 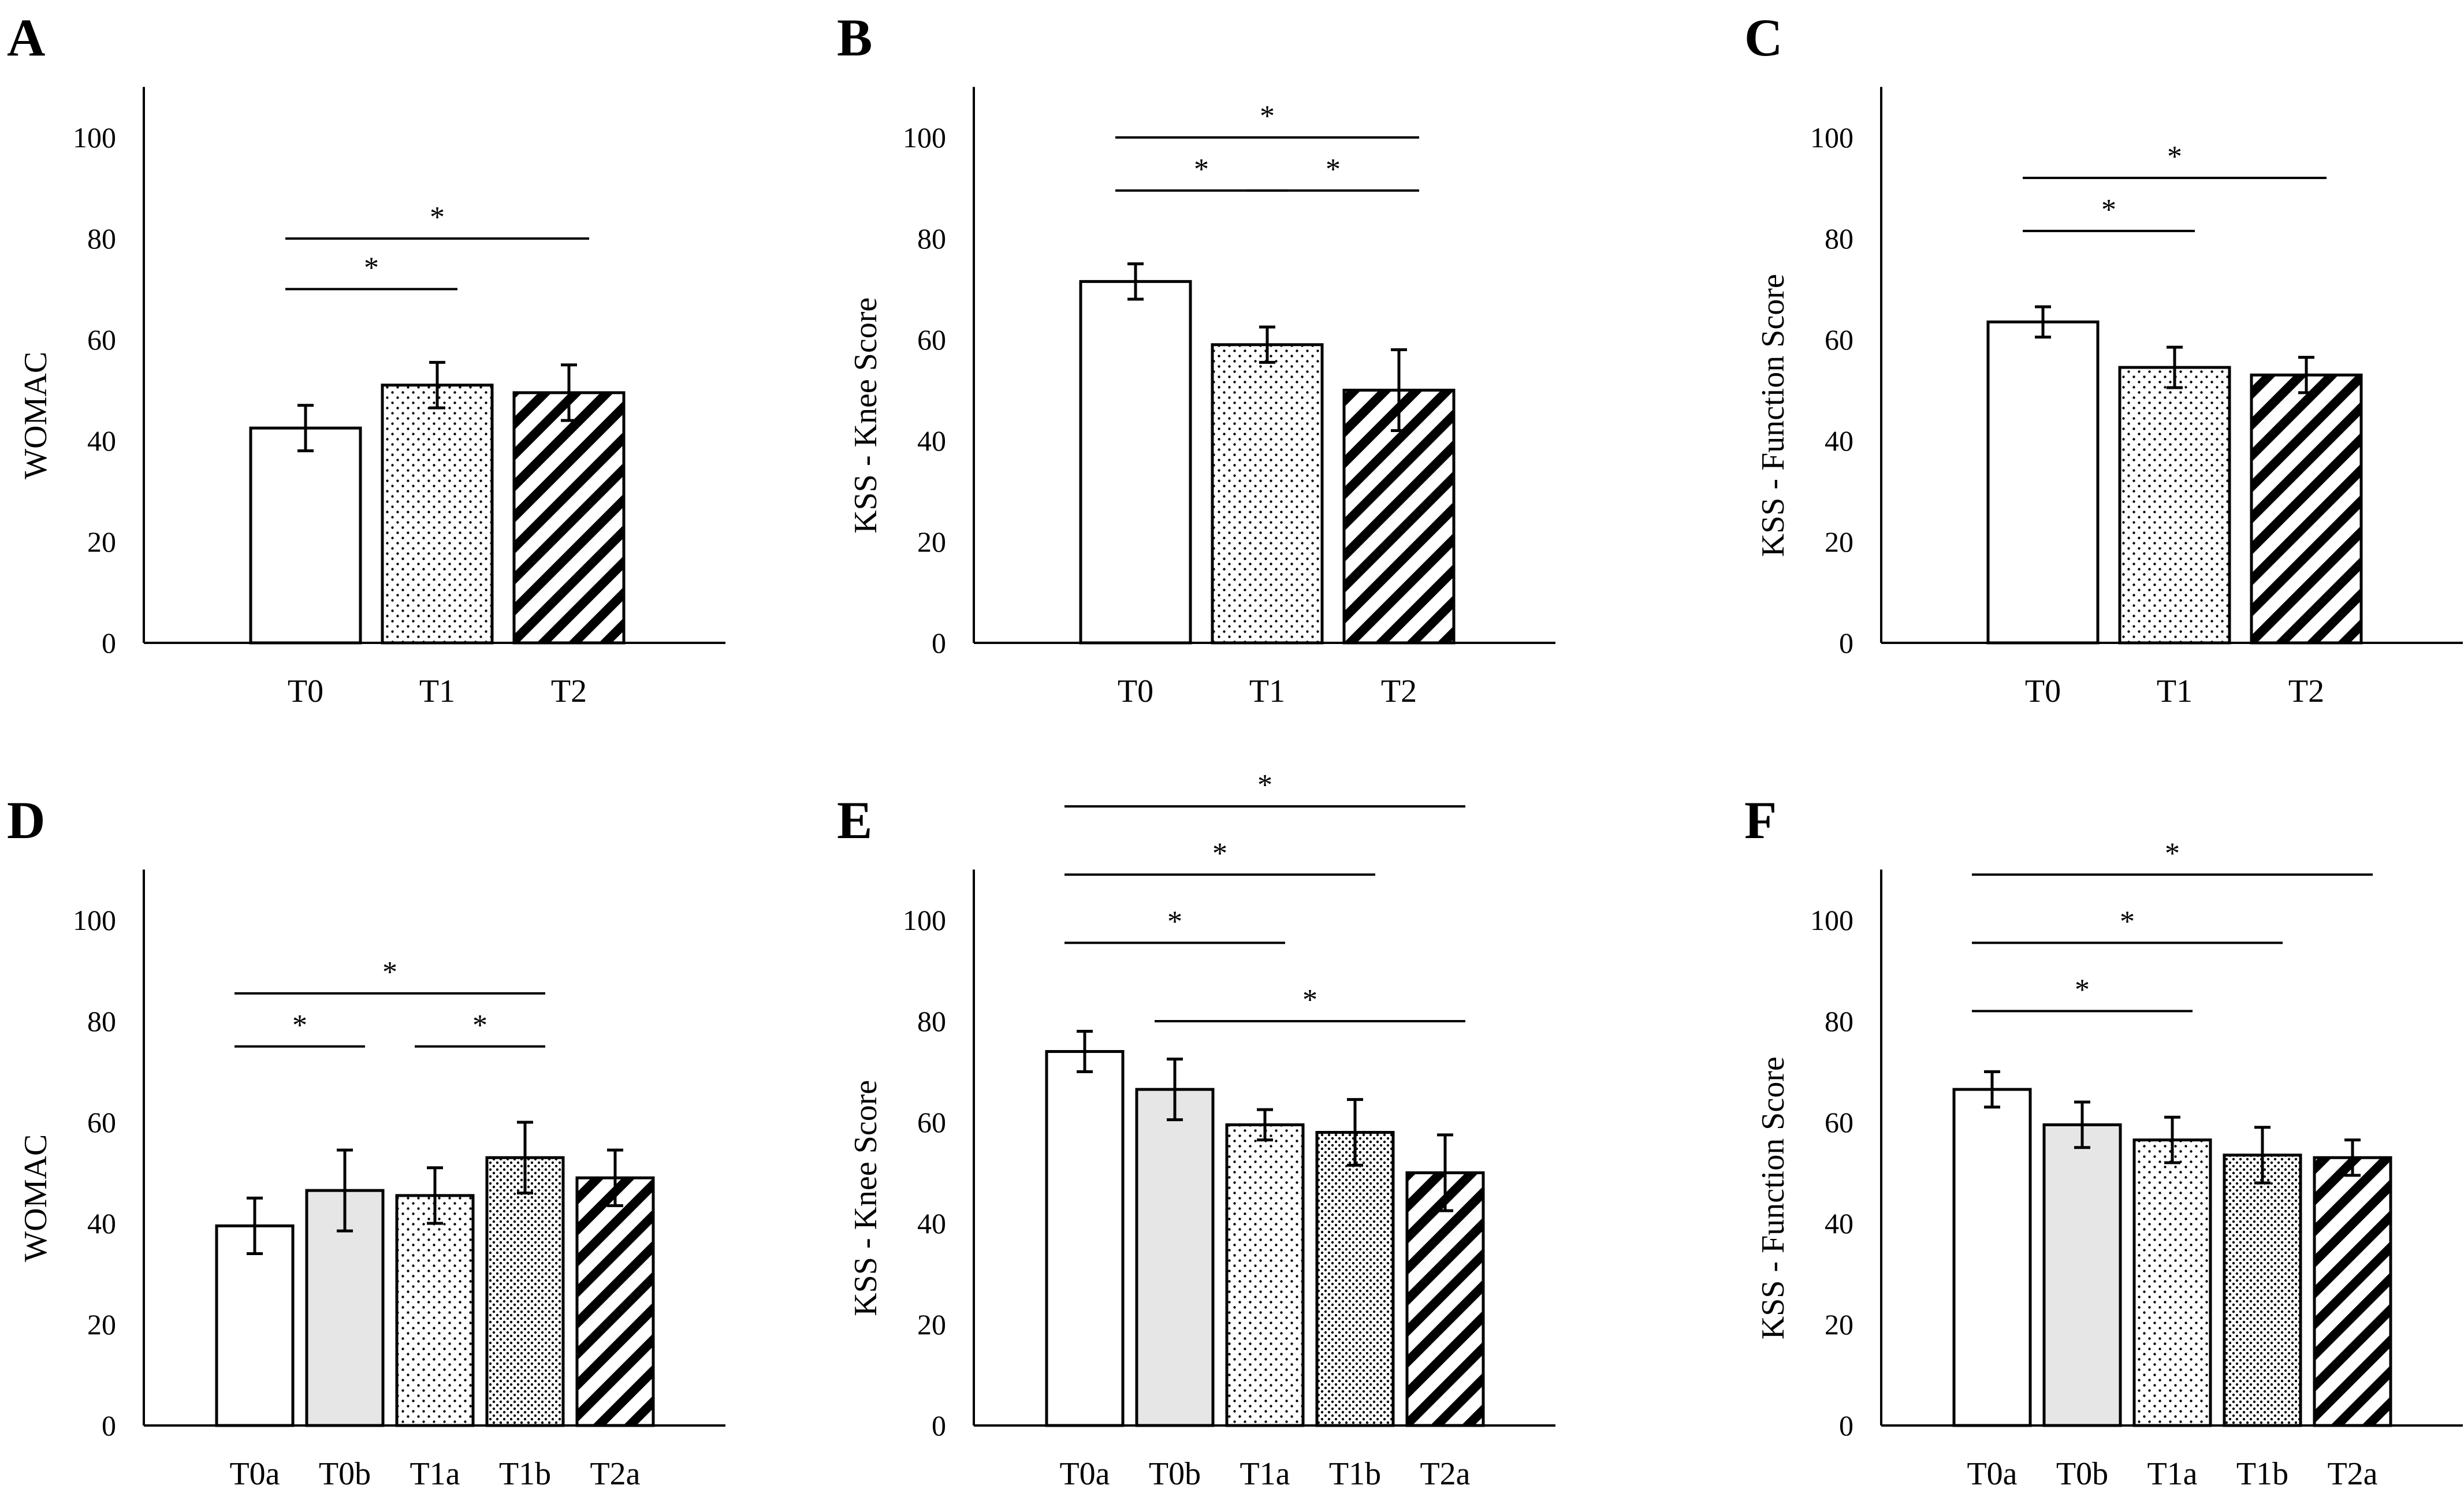 What do you see at coordinates (525, 1291) in the screenshot?
I see `panel-d-bar-t1b` at bounding box center [525, 1291].